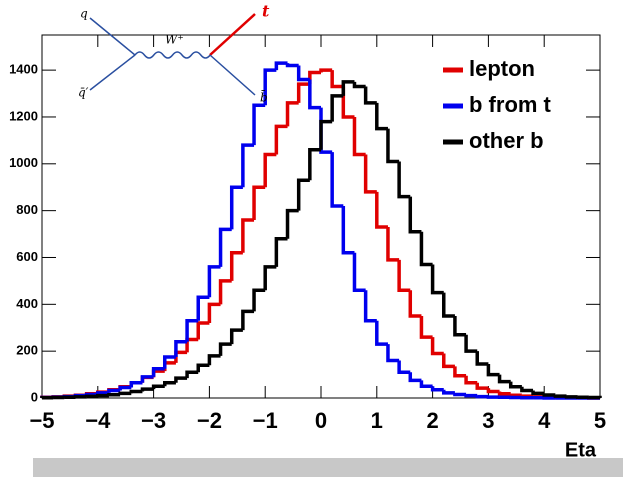  What do you see at coordinates (600, 420) in the screenshot?
I see `x-tick-label: 5` at bounding box center [600, 420].